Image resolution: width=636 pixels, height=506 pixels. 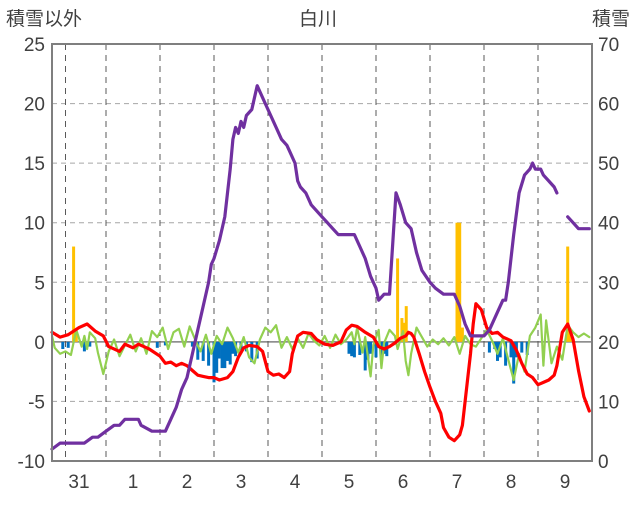 What do you see at coordinates (608, 283) in the screenshot?
I see `y-right-tick-label: 30` at bounding box center [608, 283].